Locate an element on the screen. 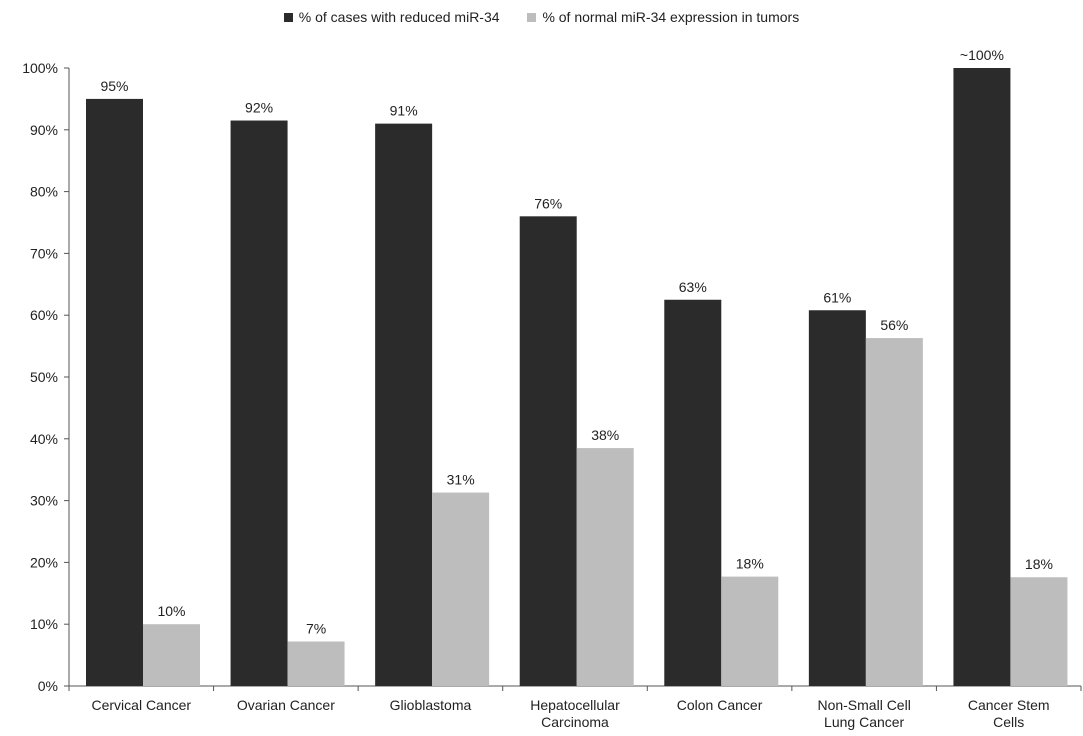 This screenshot has height=736, width=1083. x-category-label: Cancer Stem Cells is located at coordinates (1009, 713).